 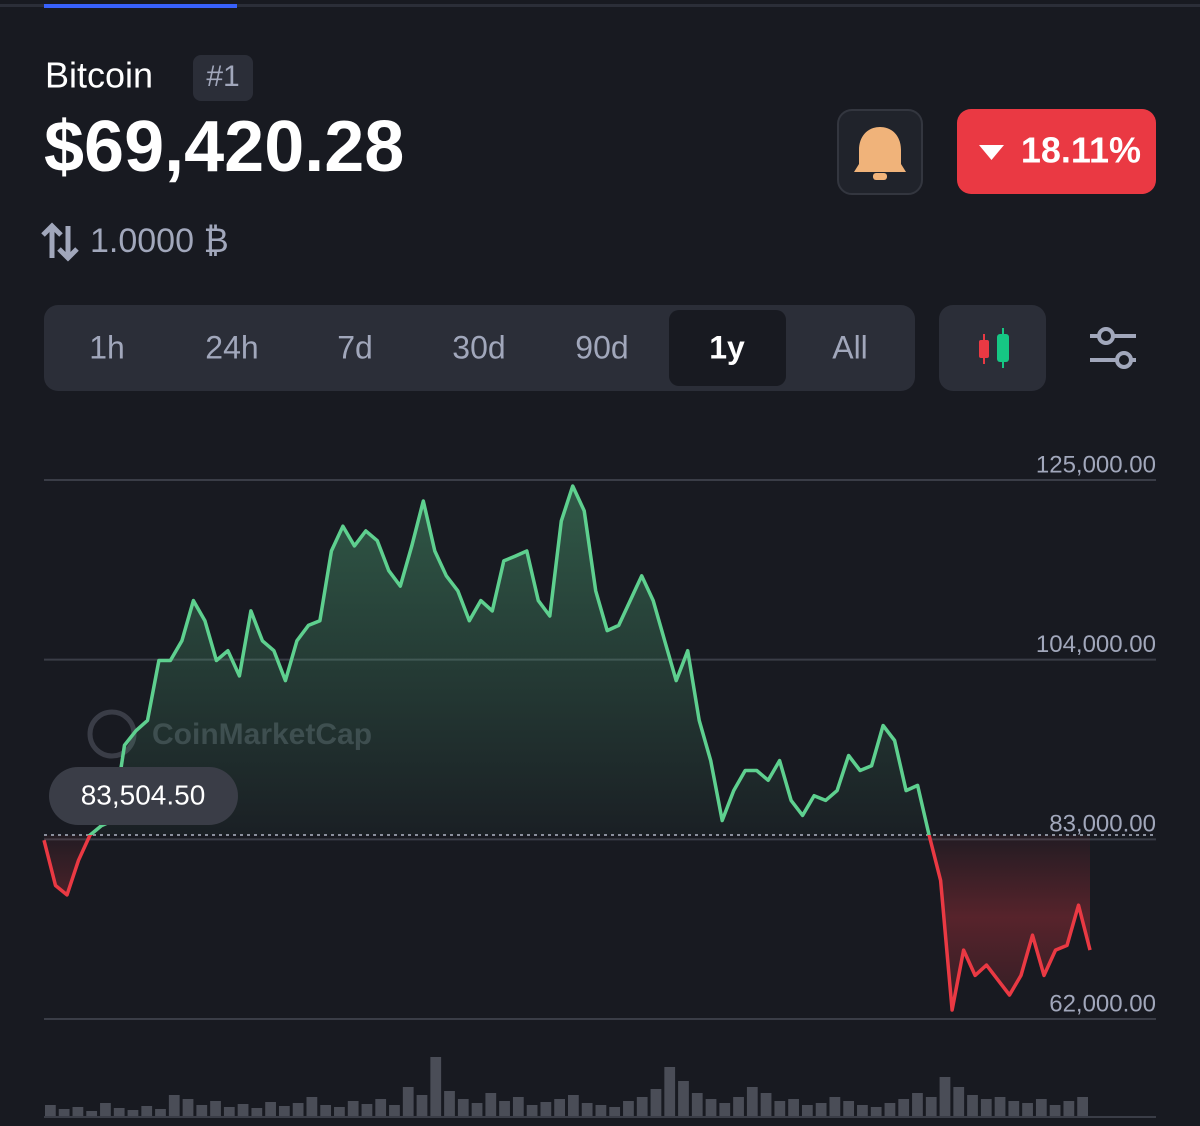 I want to click on price: $69,420.28, so click(x=224, y=147).